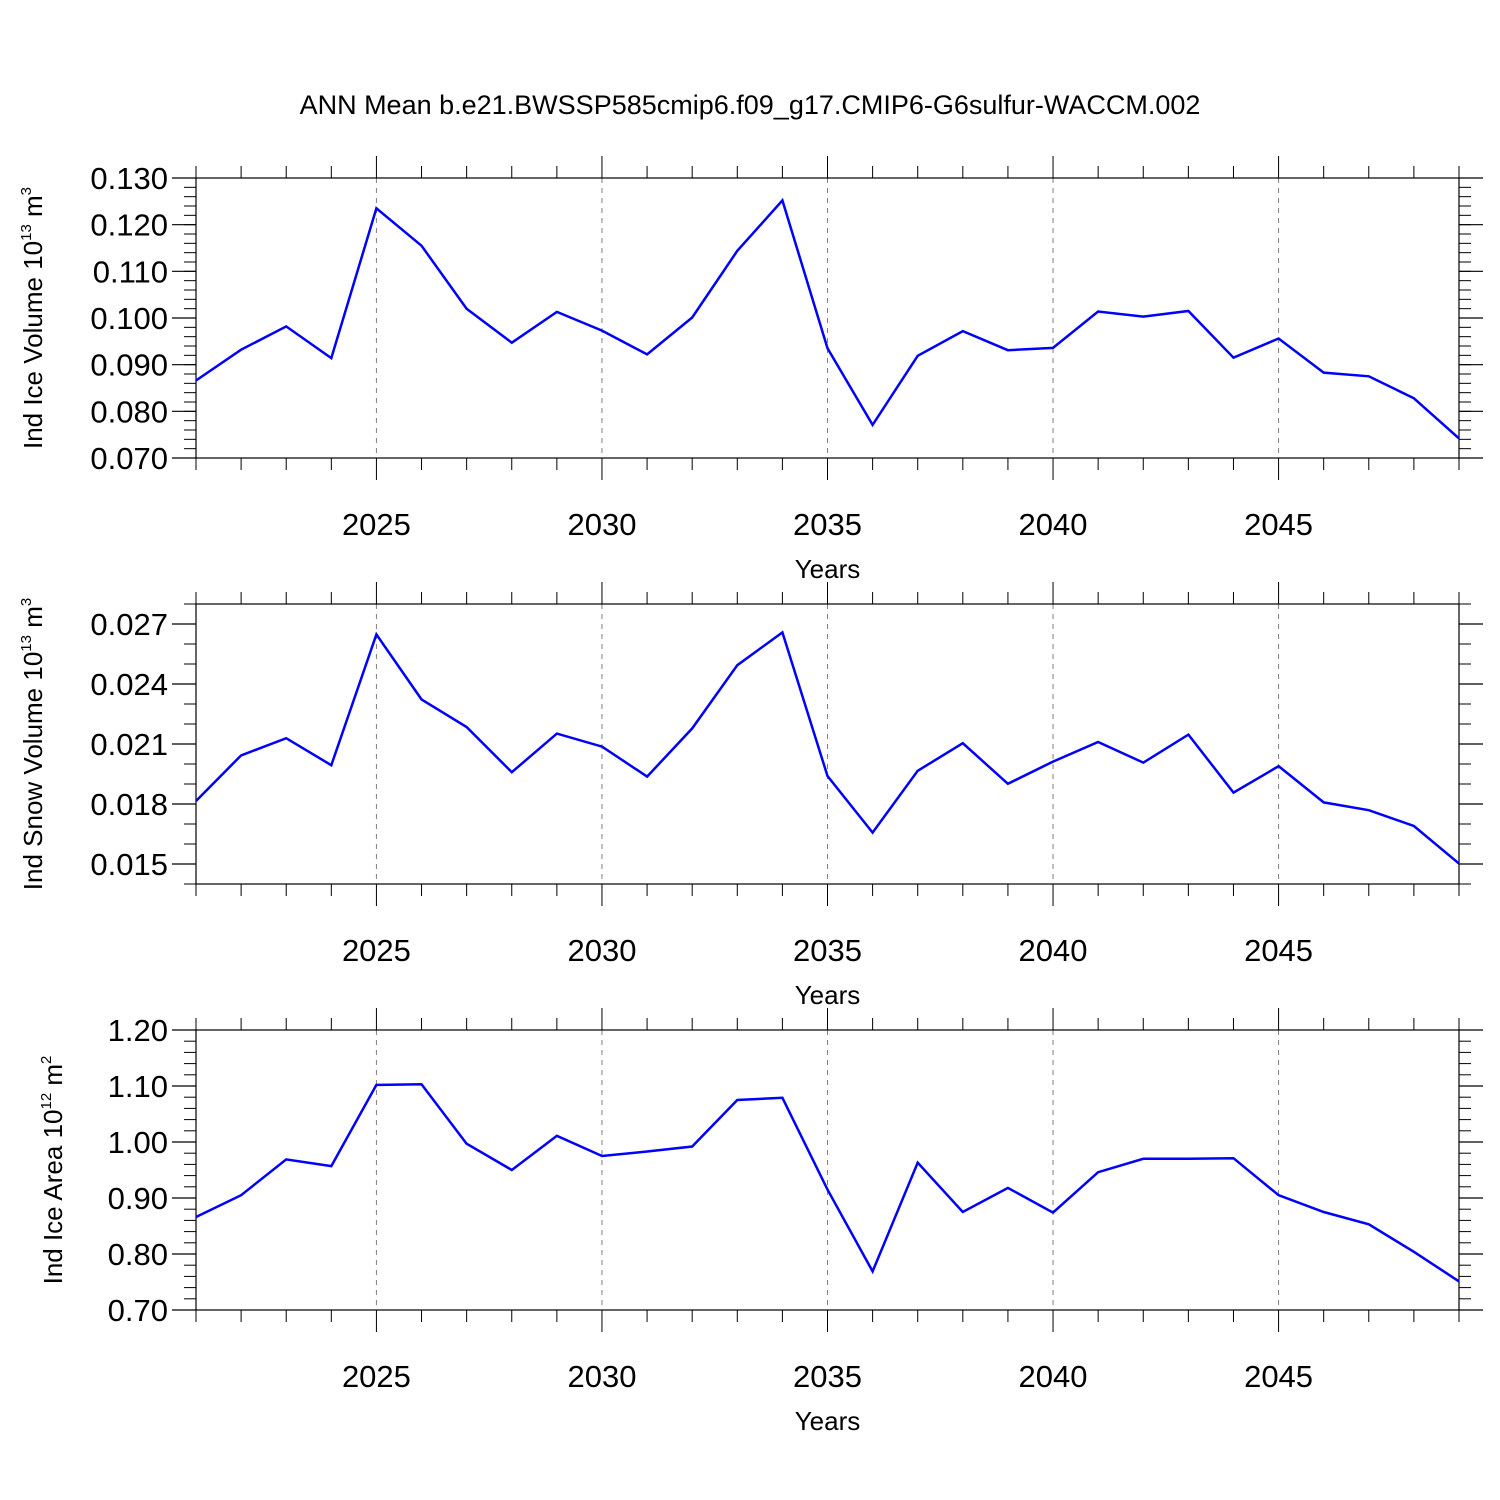 The image size is (1500, 1500). I want to click on y-tick-label: 0.100, so click(129, 318).